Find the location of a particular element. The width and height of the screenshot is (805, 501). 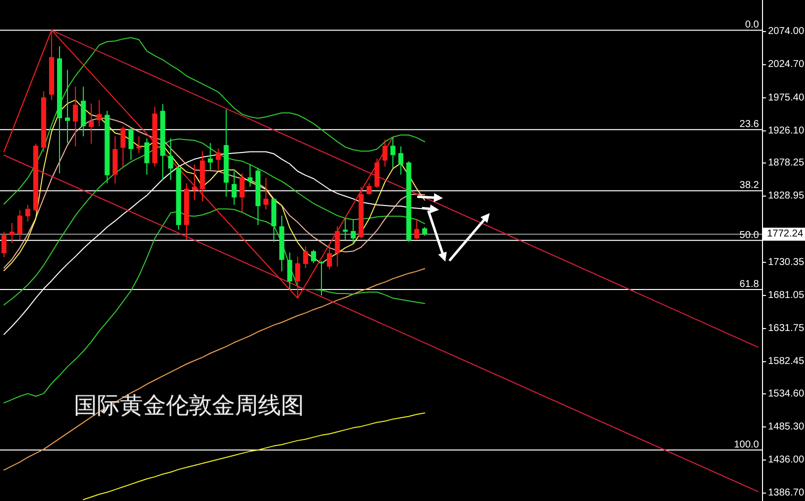

y-tick-label: 1681.05 is located at coordinates (786, 295).